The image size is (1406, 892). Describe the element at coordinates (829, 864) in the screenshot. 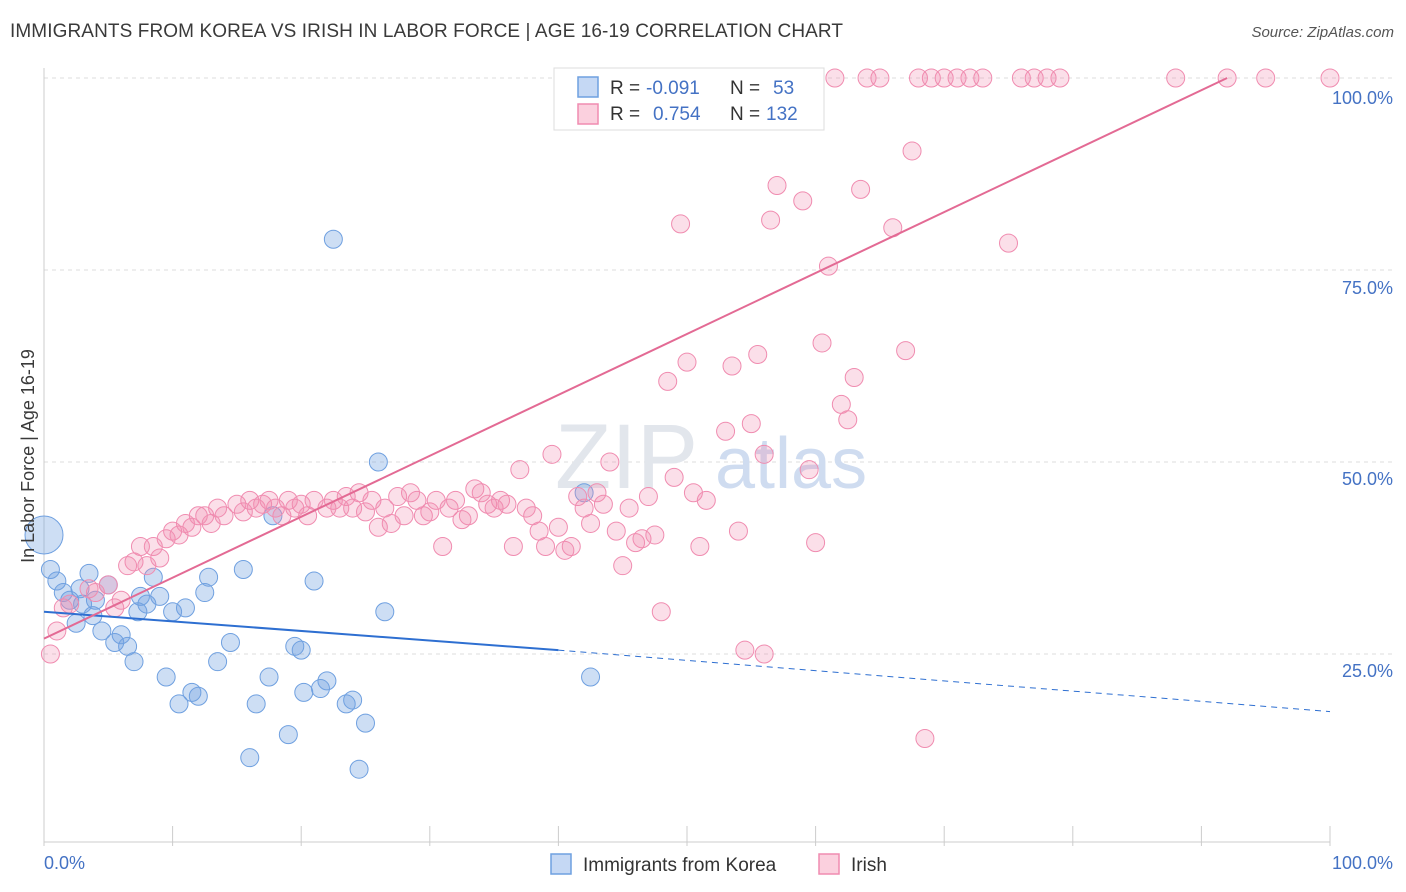

I see `bottom-legend-swatch-irish` at that location.